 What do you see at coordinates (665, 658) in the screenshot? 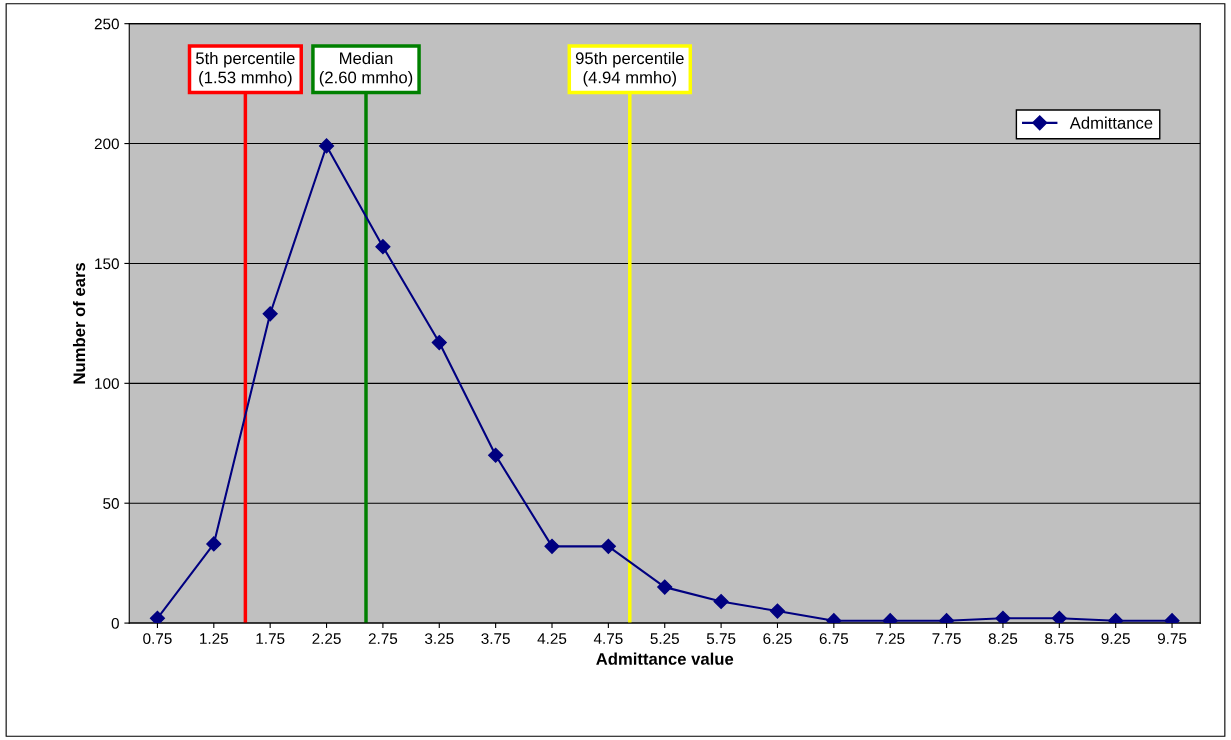
I see `x-axis-title: Admittance value` at bounding box center [665, 658].